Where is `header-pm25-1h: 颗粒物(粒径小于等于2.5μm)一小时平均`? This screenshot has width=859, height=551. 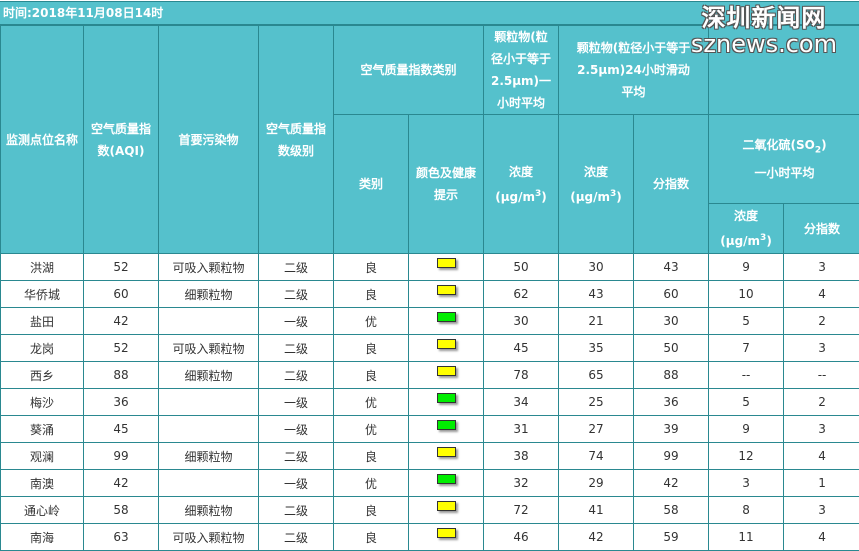 header-pm25-1h: 颗粒物(粒径小于等于2.5μm)一小时平均 is located at coordinates (521, 70).